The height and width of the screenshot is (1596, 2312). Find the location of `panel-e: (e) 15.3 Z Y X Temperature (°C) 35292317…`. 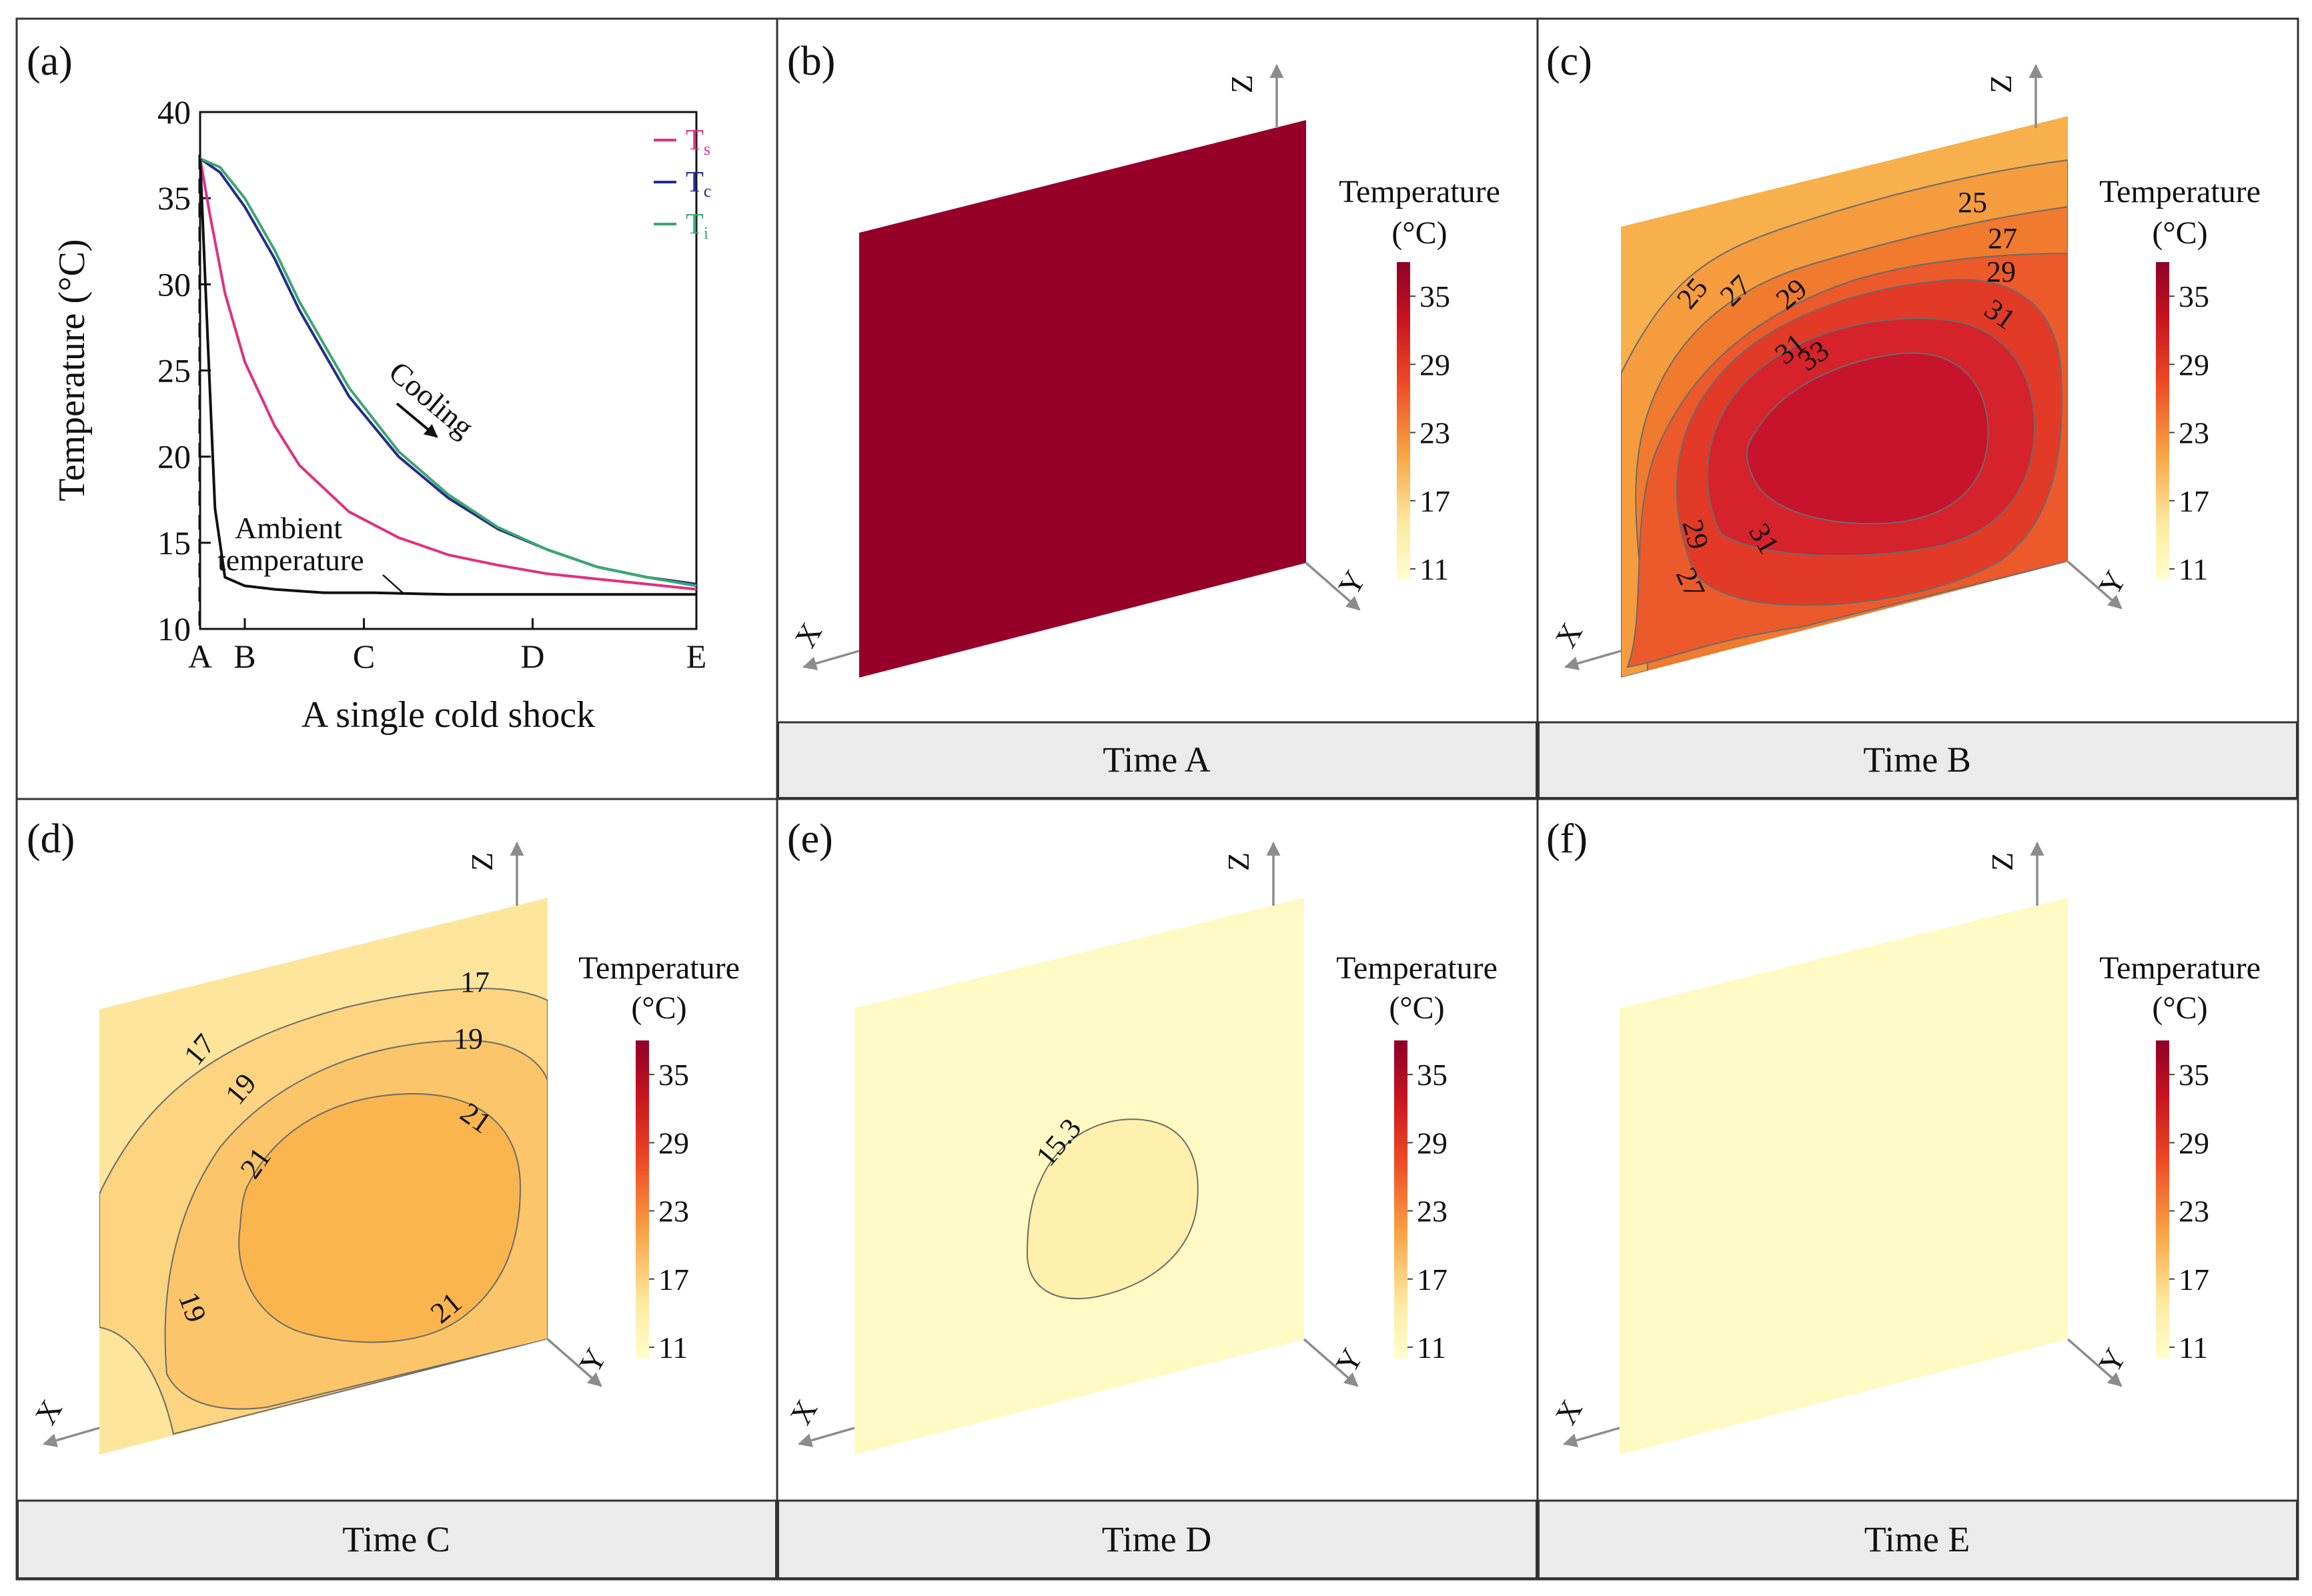

panel-e: (e) 15.3 Z Y X Temperature (°C) 35292317… is located at coordinates (1140, 1187).